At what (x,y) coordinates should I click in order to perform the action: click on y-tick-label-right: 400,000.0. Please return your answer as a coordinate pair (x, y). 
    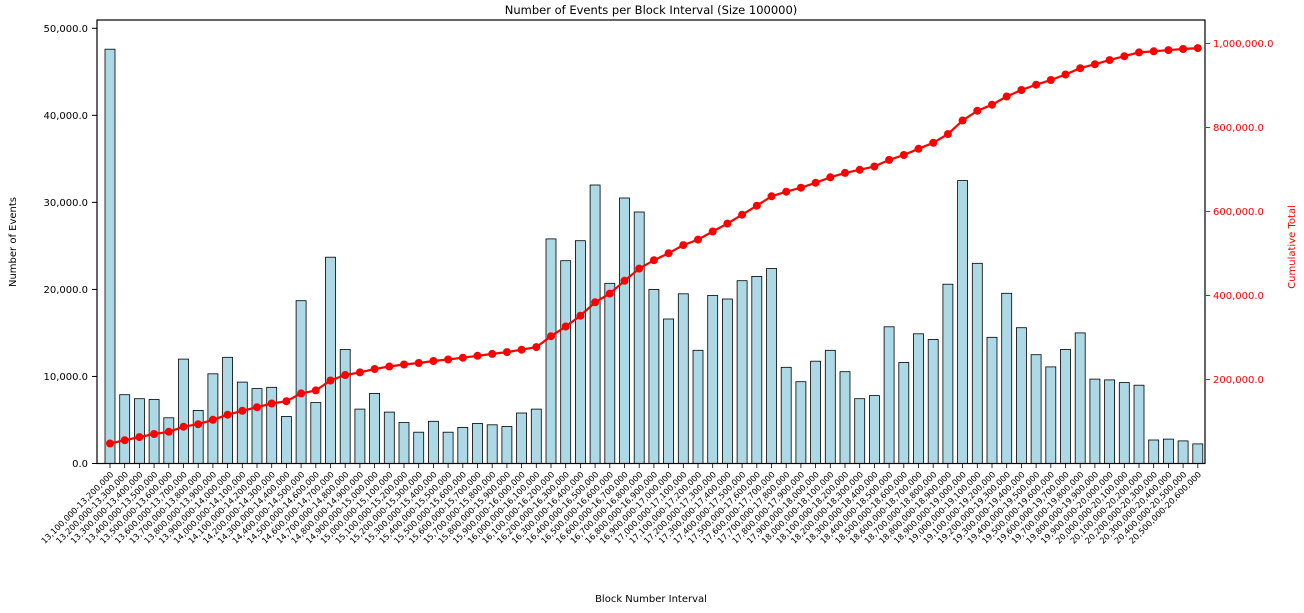
    Looking at the image, I should click on (1238, 296).